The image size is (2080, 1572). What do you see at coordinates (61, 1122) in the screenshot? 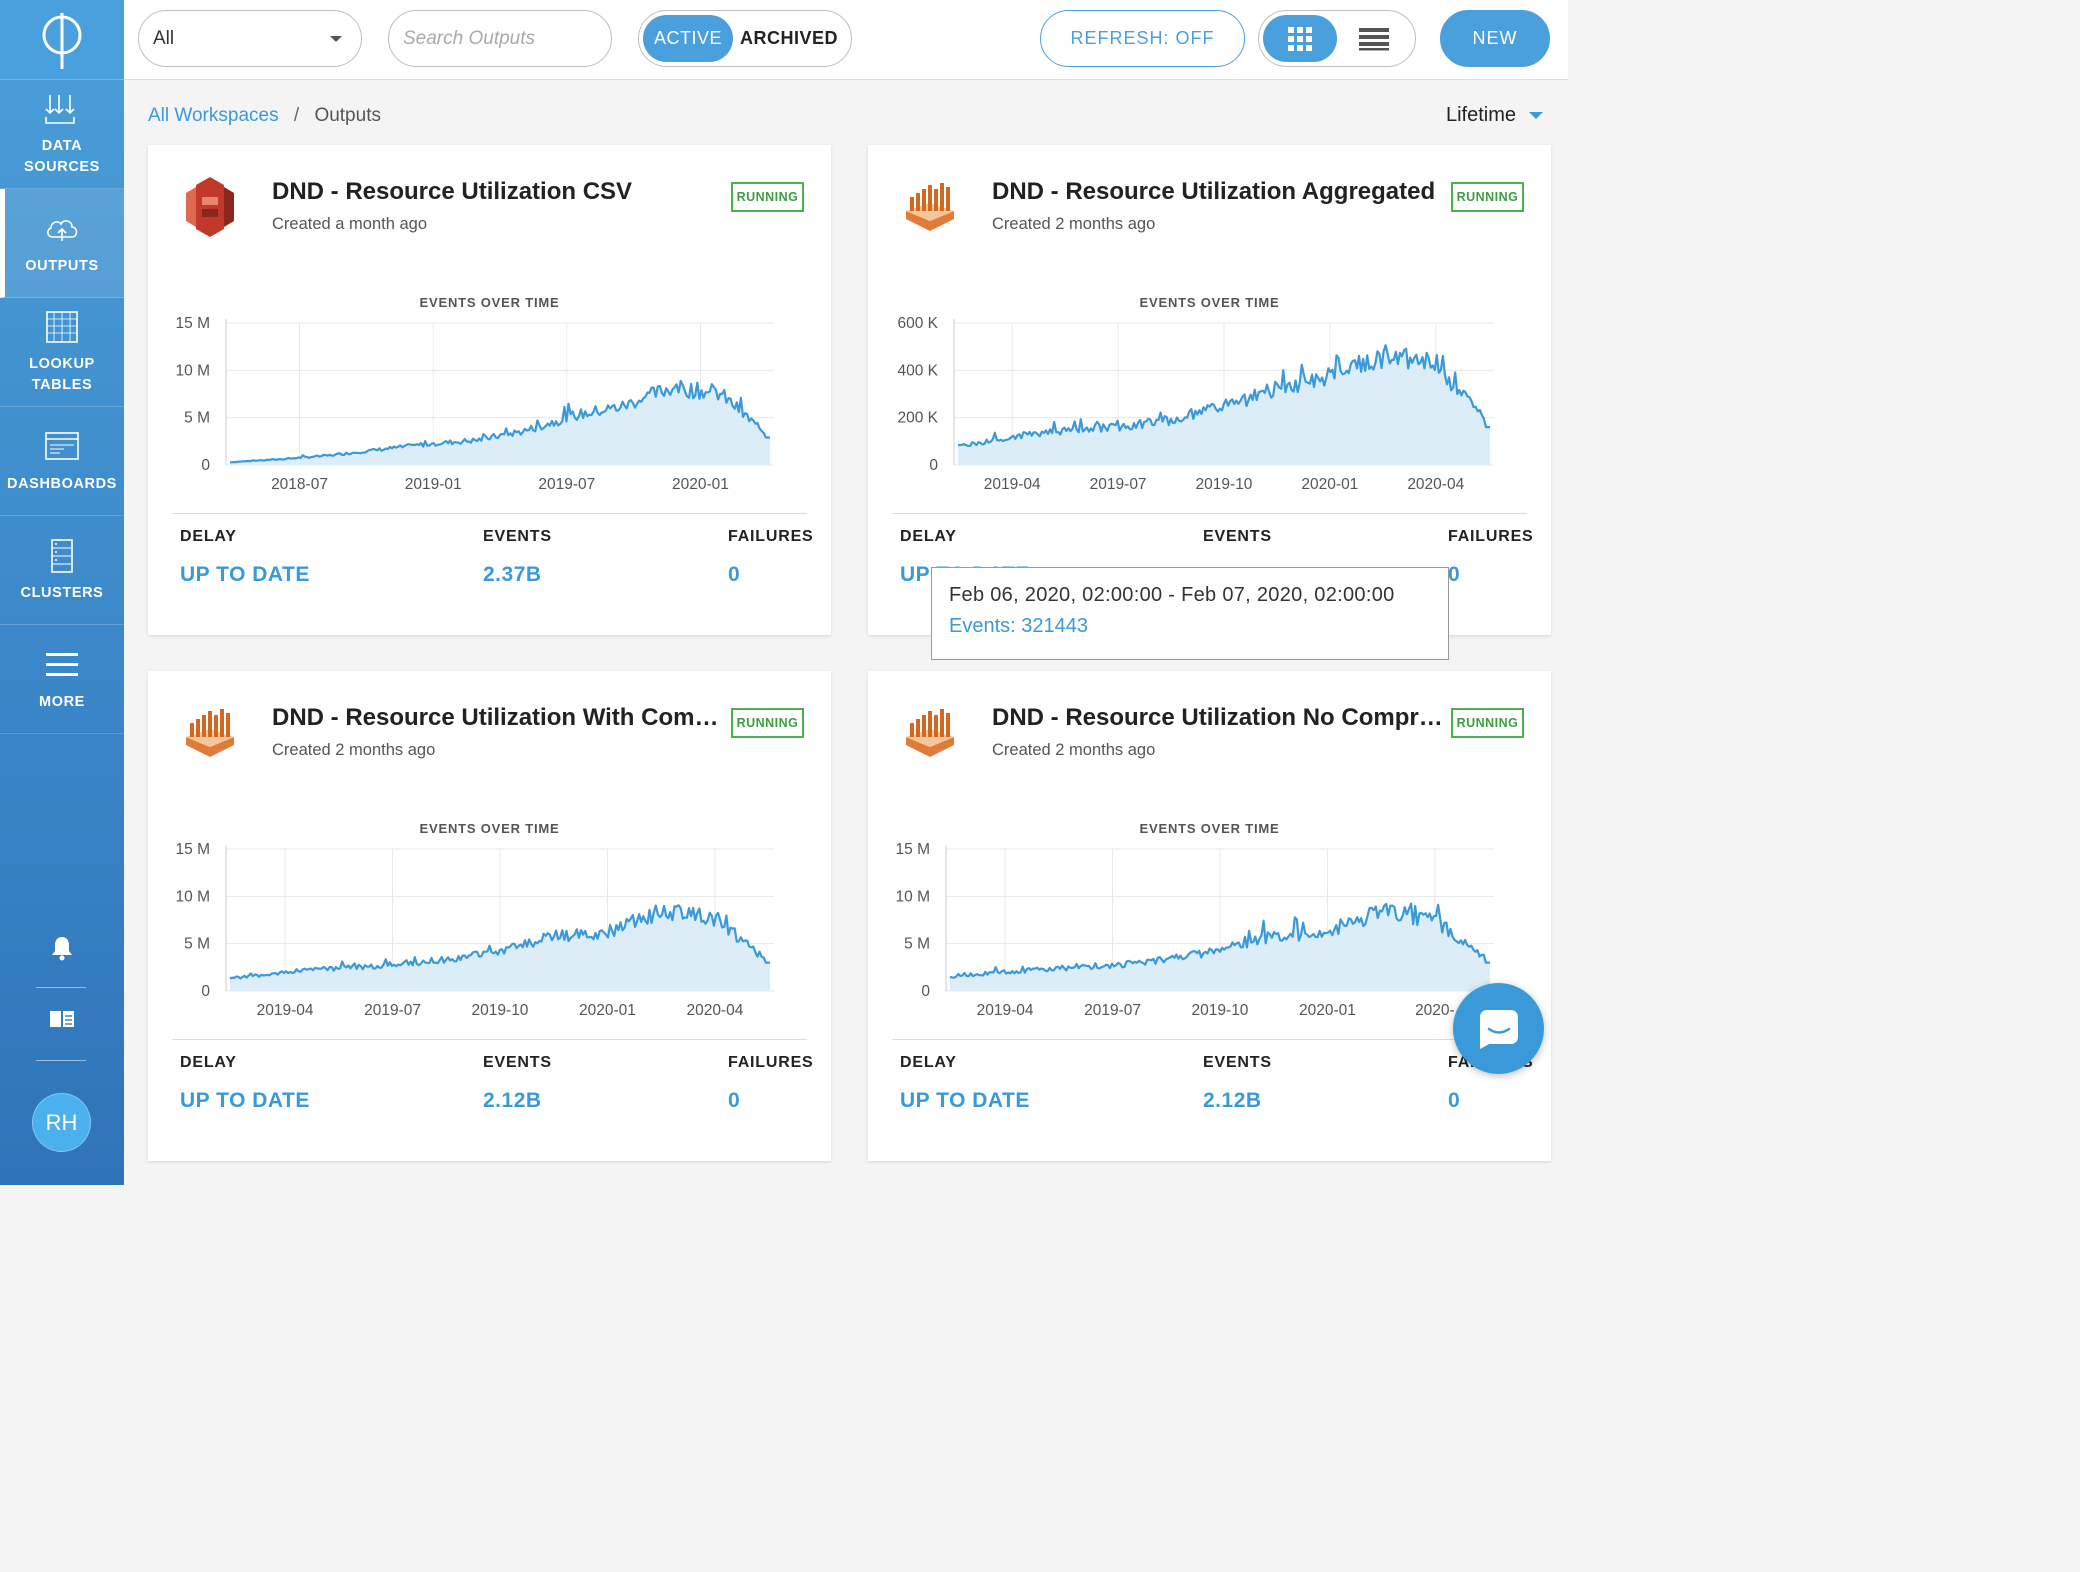
I see `user-avatar: RH` at bounding box center [61, 1122].